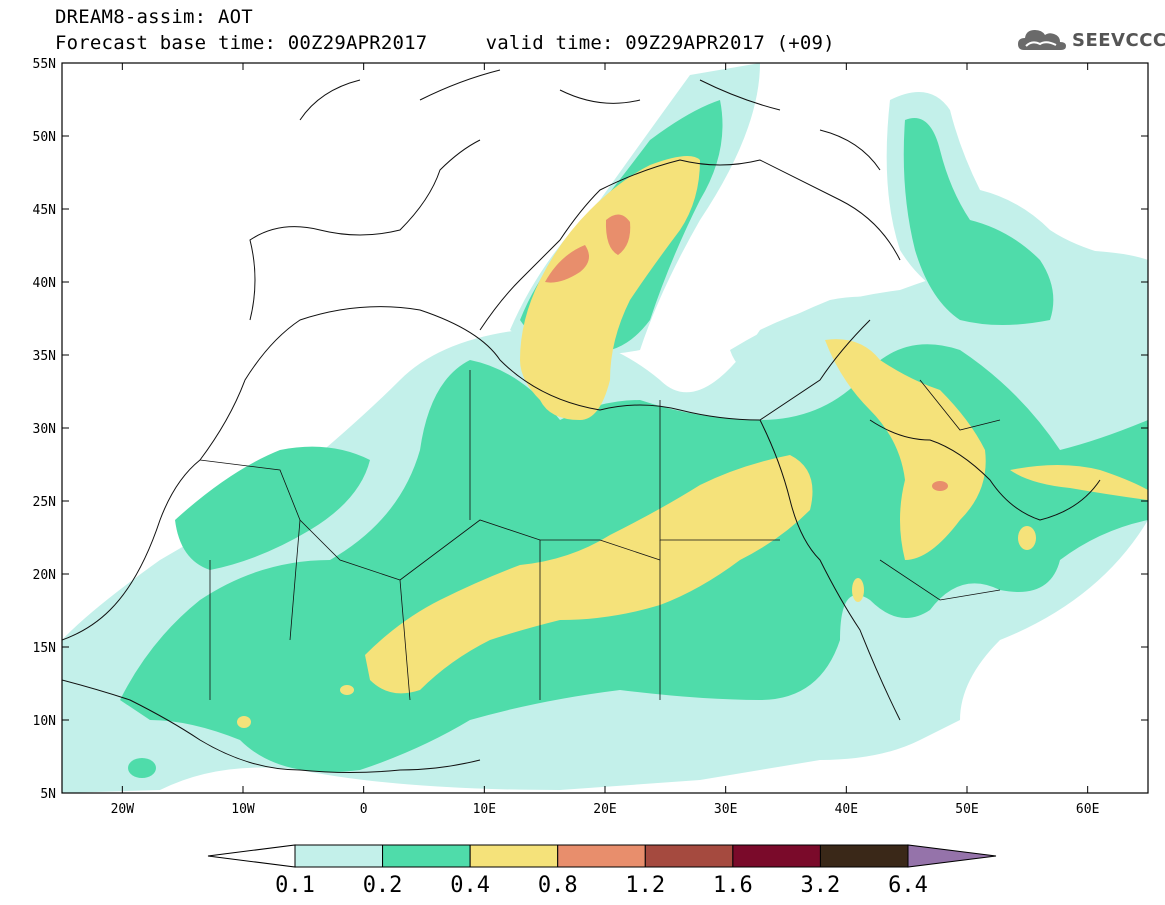 The image size is (1165, 905). Describe the element at coordinates (978, 221) in the screenshot. I see `aot-region-mid-caspian` at that location.